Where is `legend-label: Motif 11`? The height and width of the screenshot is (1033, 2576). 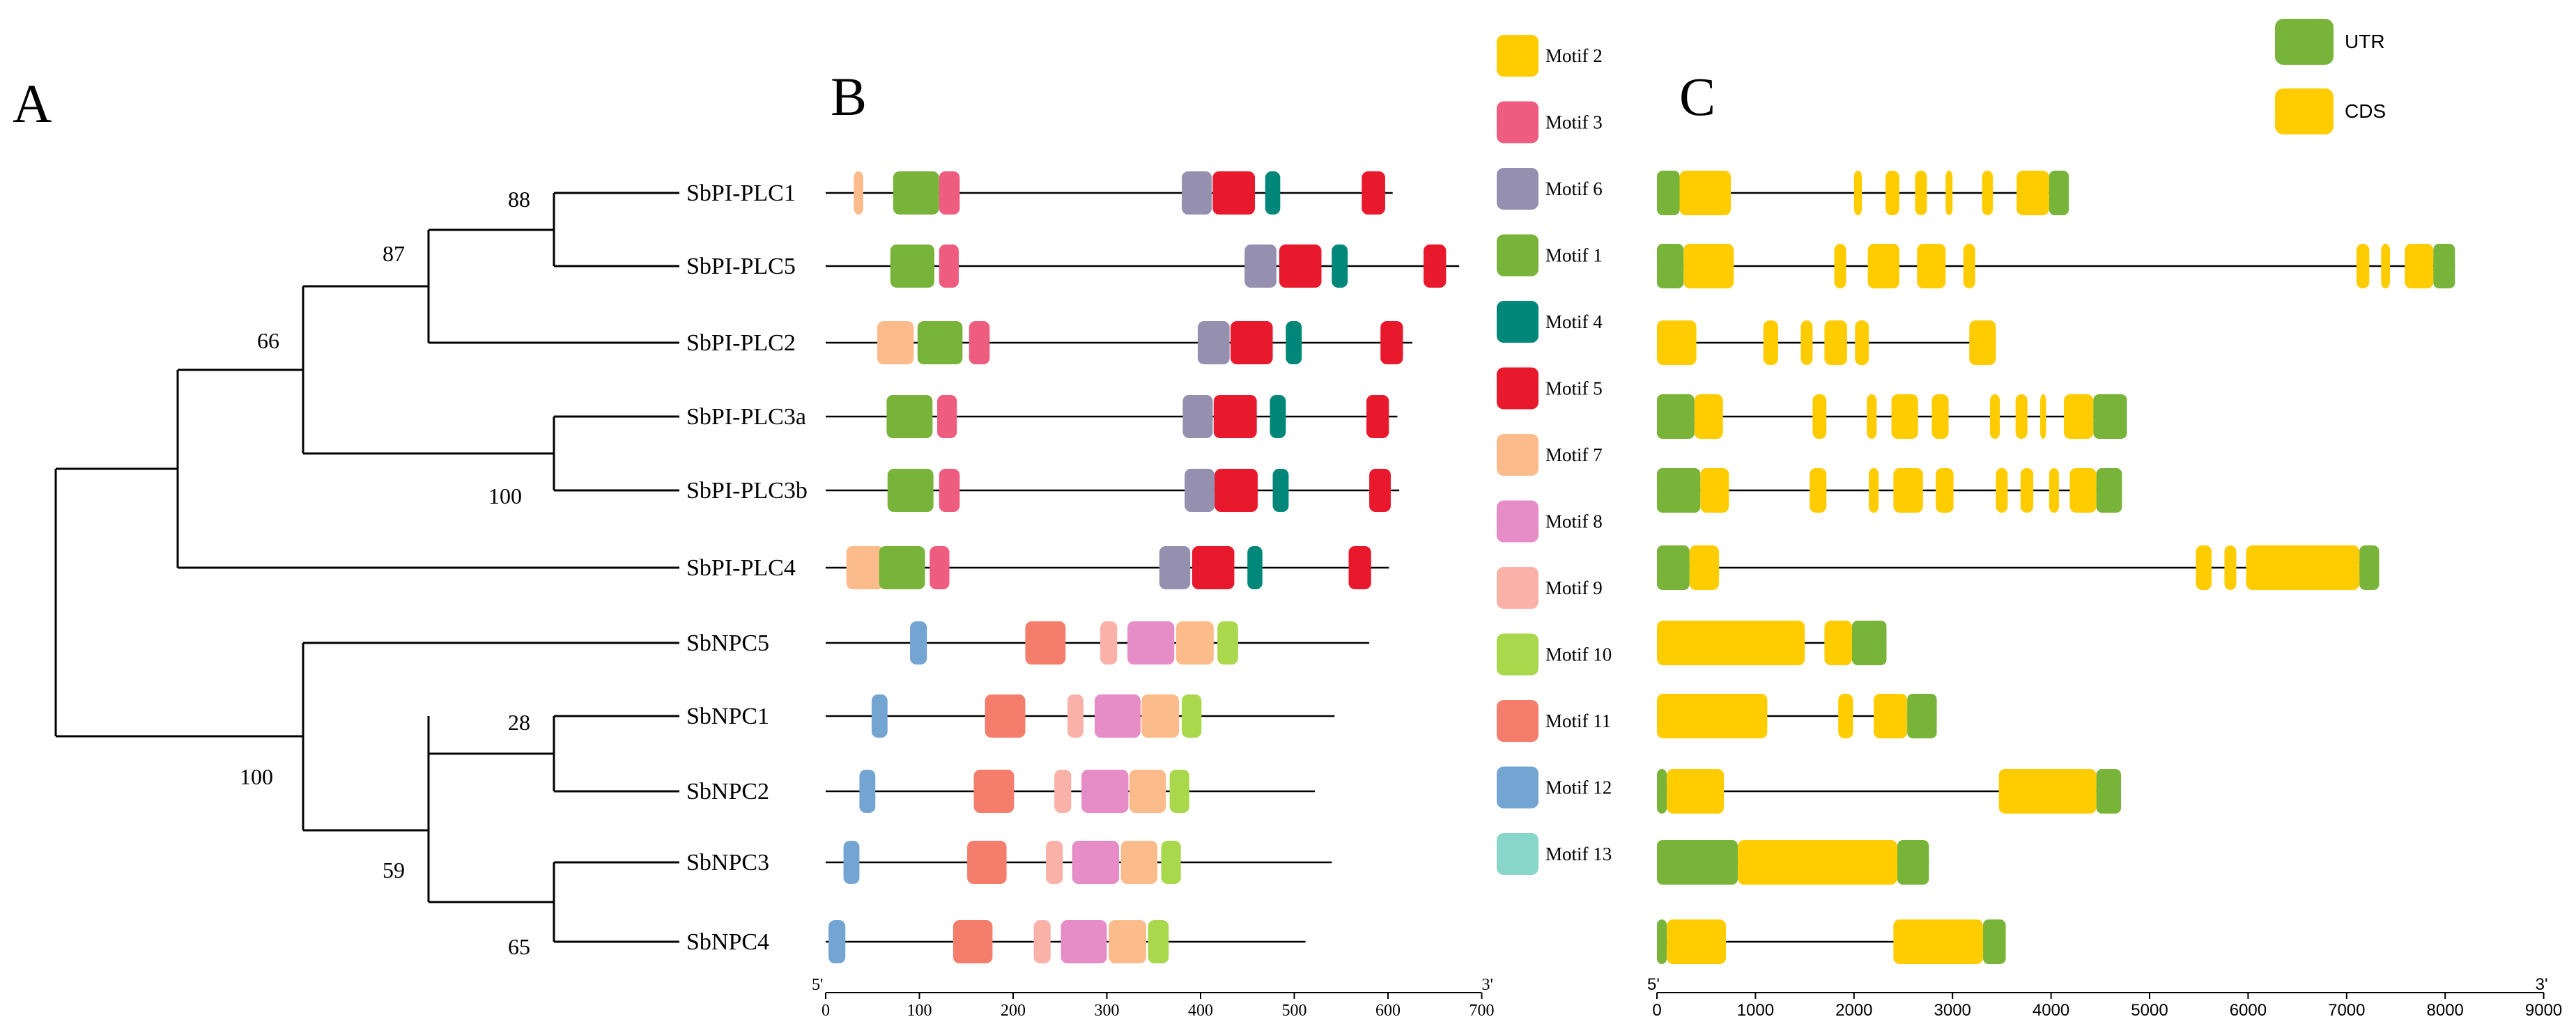 legend-label: Motif 11 is located at coordinates (1578, 720).